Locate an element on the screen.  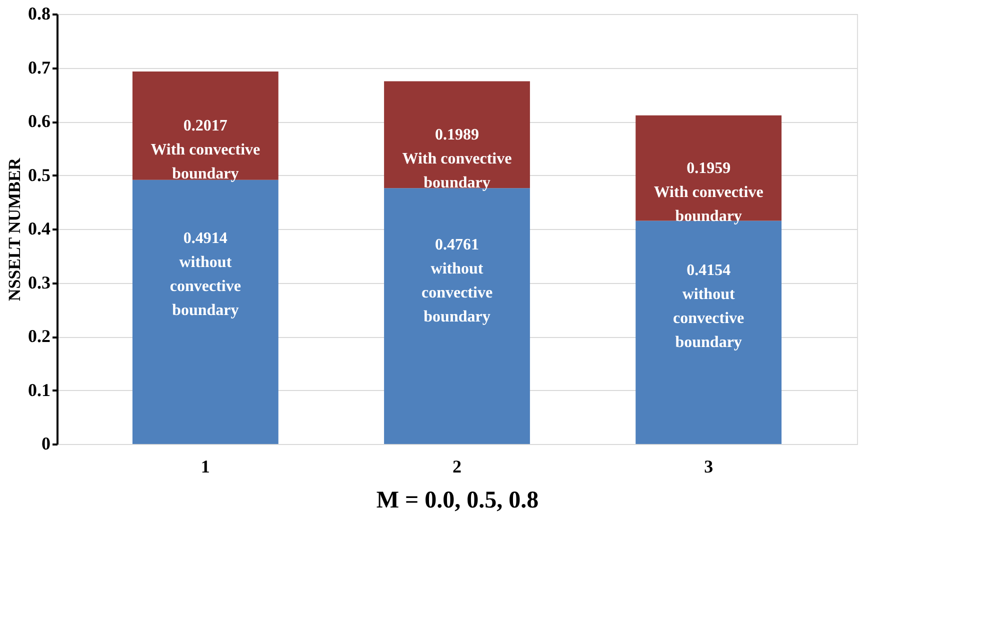
data-label: 0.1959 is located at coordinates (708, 169).